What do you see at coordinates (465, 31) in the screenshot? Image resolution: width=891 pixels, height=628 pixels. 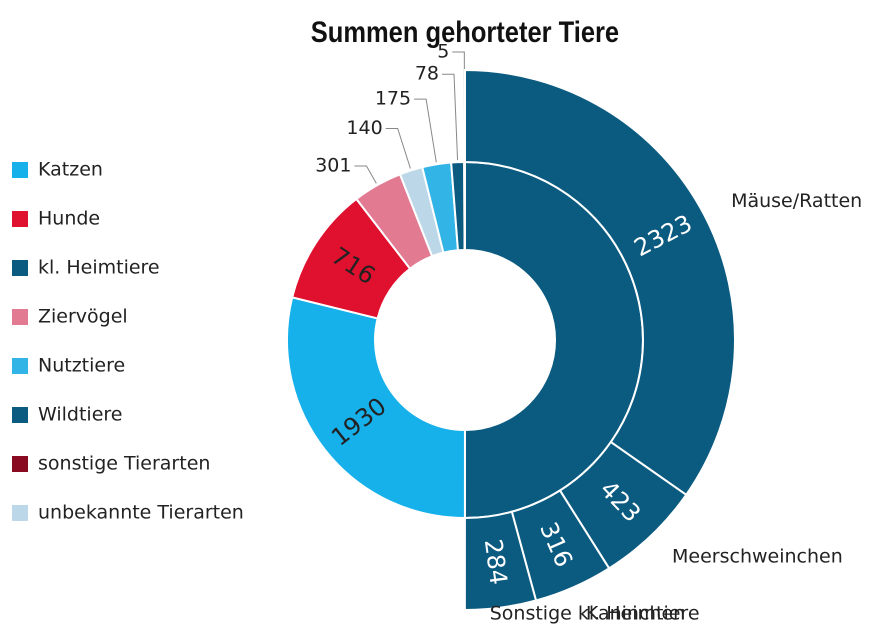 I see `chart-title: Summen gehorteter Tiere` at bounding box center [465, 31].